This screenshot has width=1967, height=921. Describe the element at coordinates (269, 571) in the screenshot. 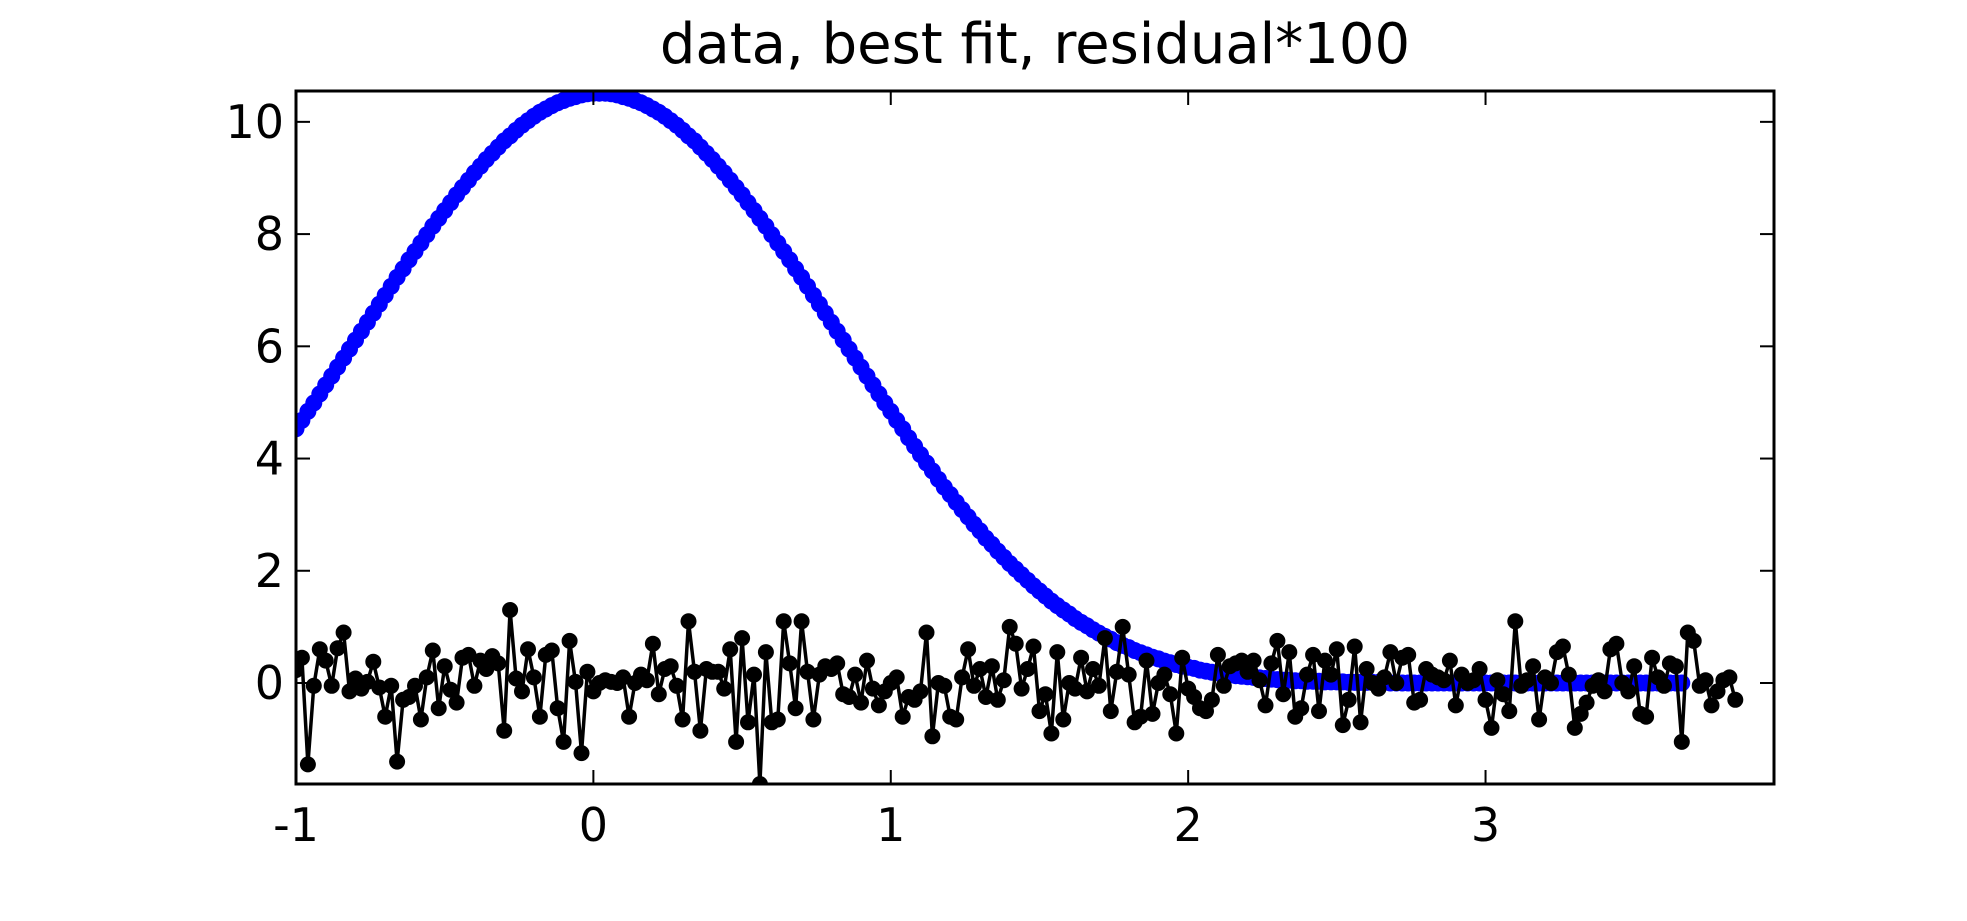

I see `y-tick-label: 2` at that location.